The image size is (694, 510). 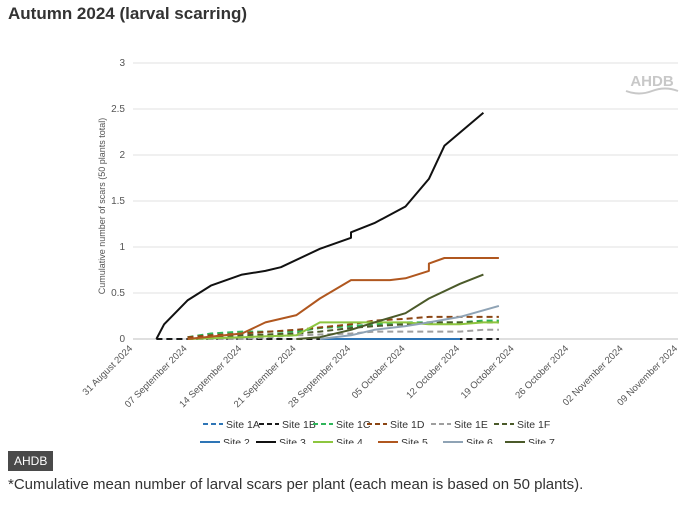 I want to click on watermark-wave-icon, so click(x=652, y=91).